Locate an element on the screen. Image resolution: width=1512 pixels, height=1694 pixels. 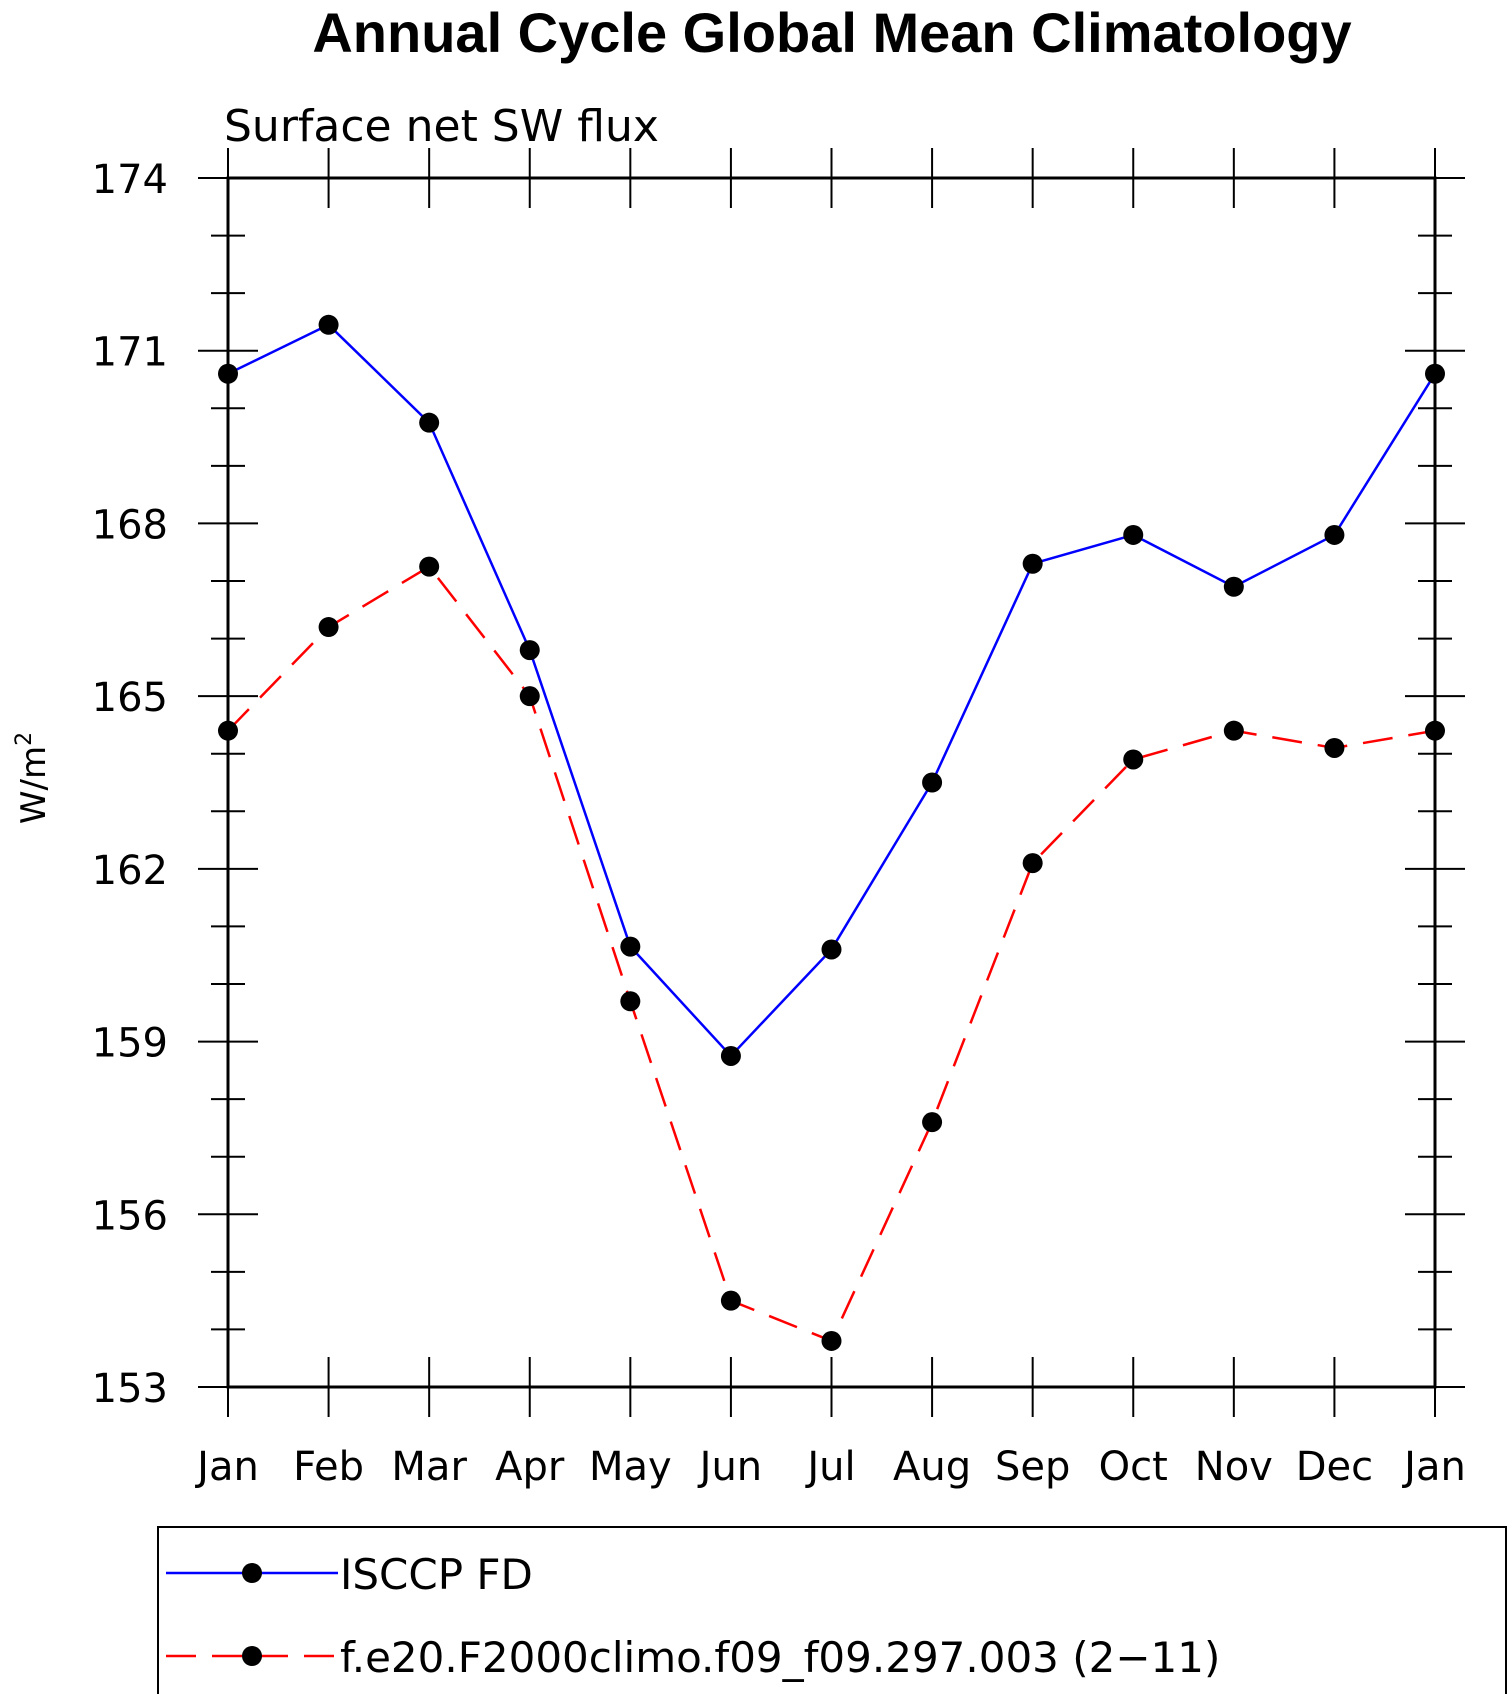
chart-title: Annual Cycle Global Mean Climatology is located at coordinates (831, 32).